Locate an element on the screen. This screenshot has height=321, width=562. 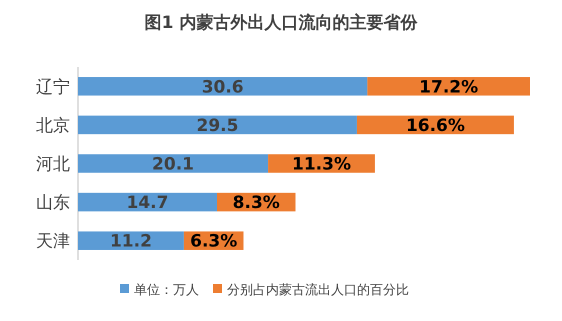
y-tick-label: 山东 is located at coordinates (53, 203).